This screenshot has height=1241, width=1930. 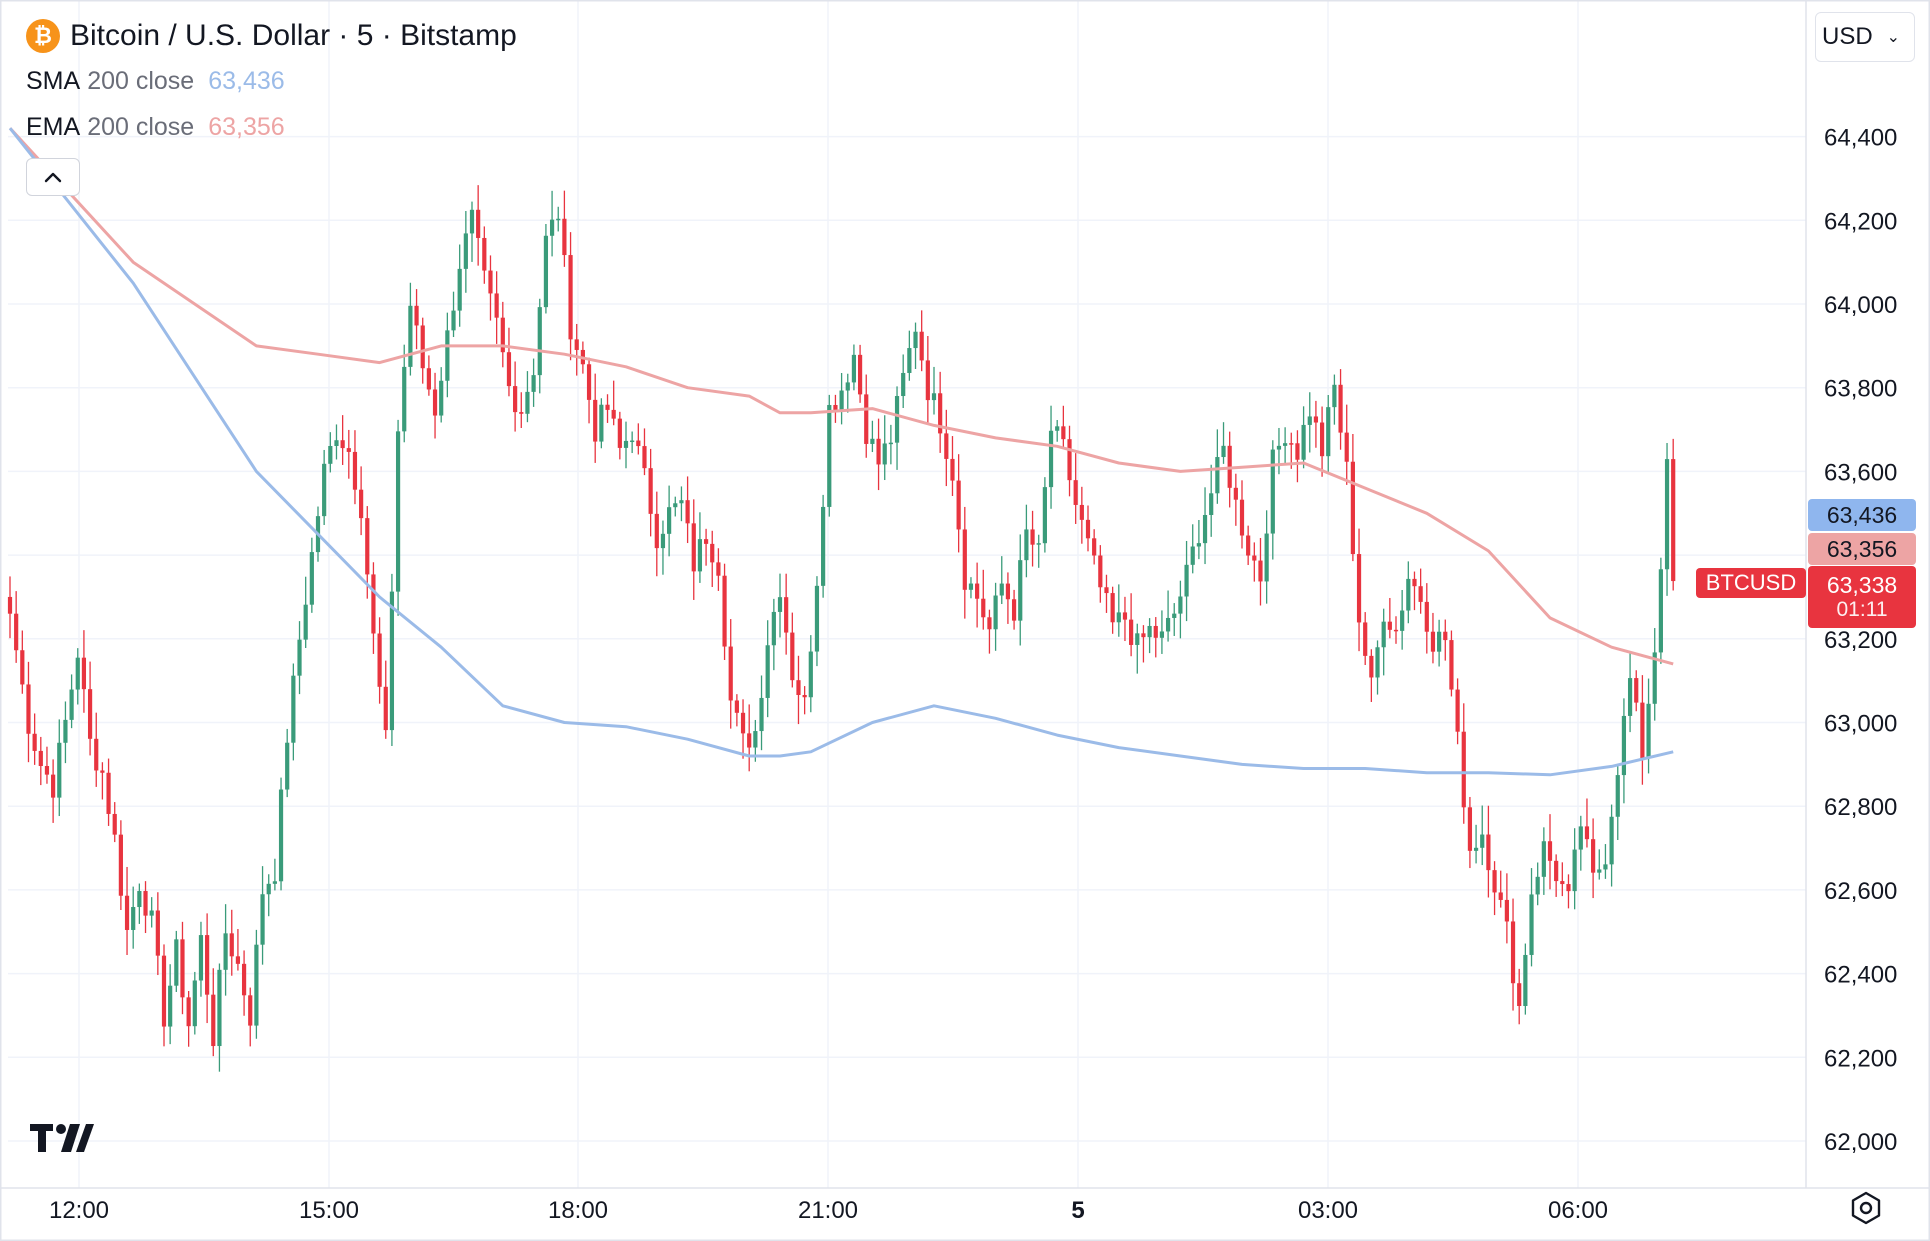 What do you see at coordinates (1077, 1210) in the screenshot?
I see `x-tick-label: 5` at bounding box center [1077, 1210].